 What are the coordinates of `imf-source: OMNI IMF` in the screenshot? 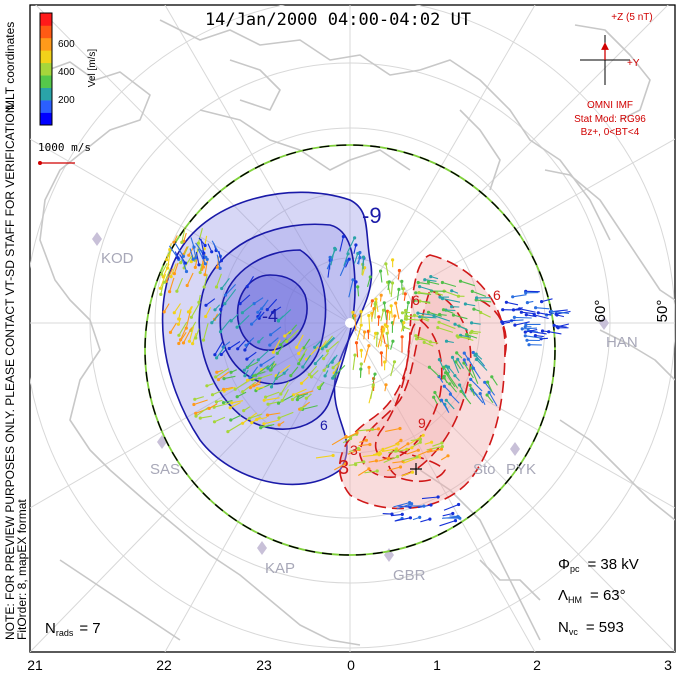 It's located at (610, 105).